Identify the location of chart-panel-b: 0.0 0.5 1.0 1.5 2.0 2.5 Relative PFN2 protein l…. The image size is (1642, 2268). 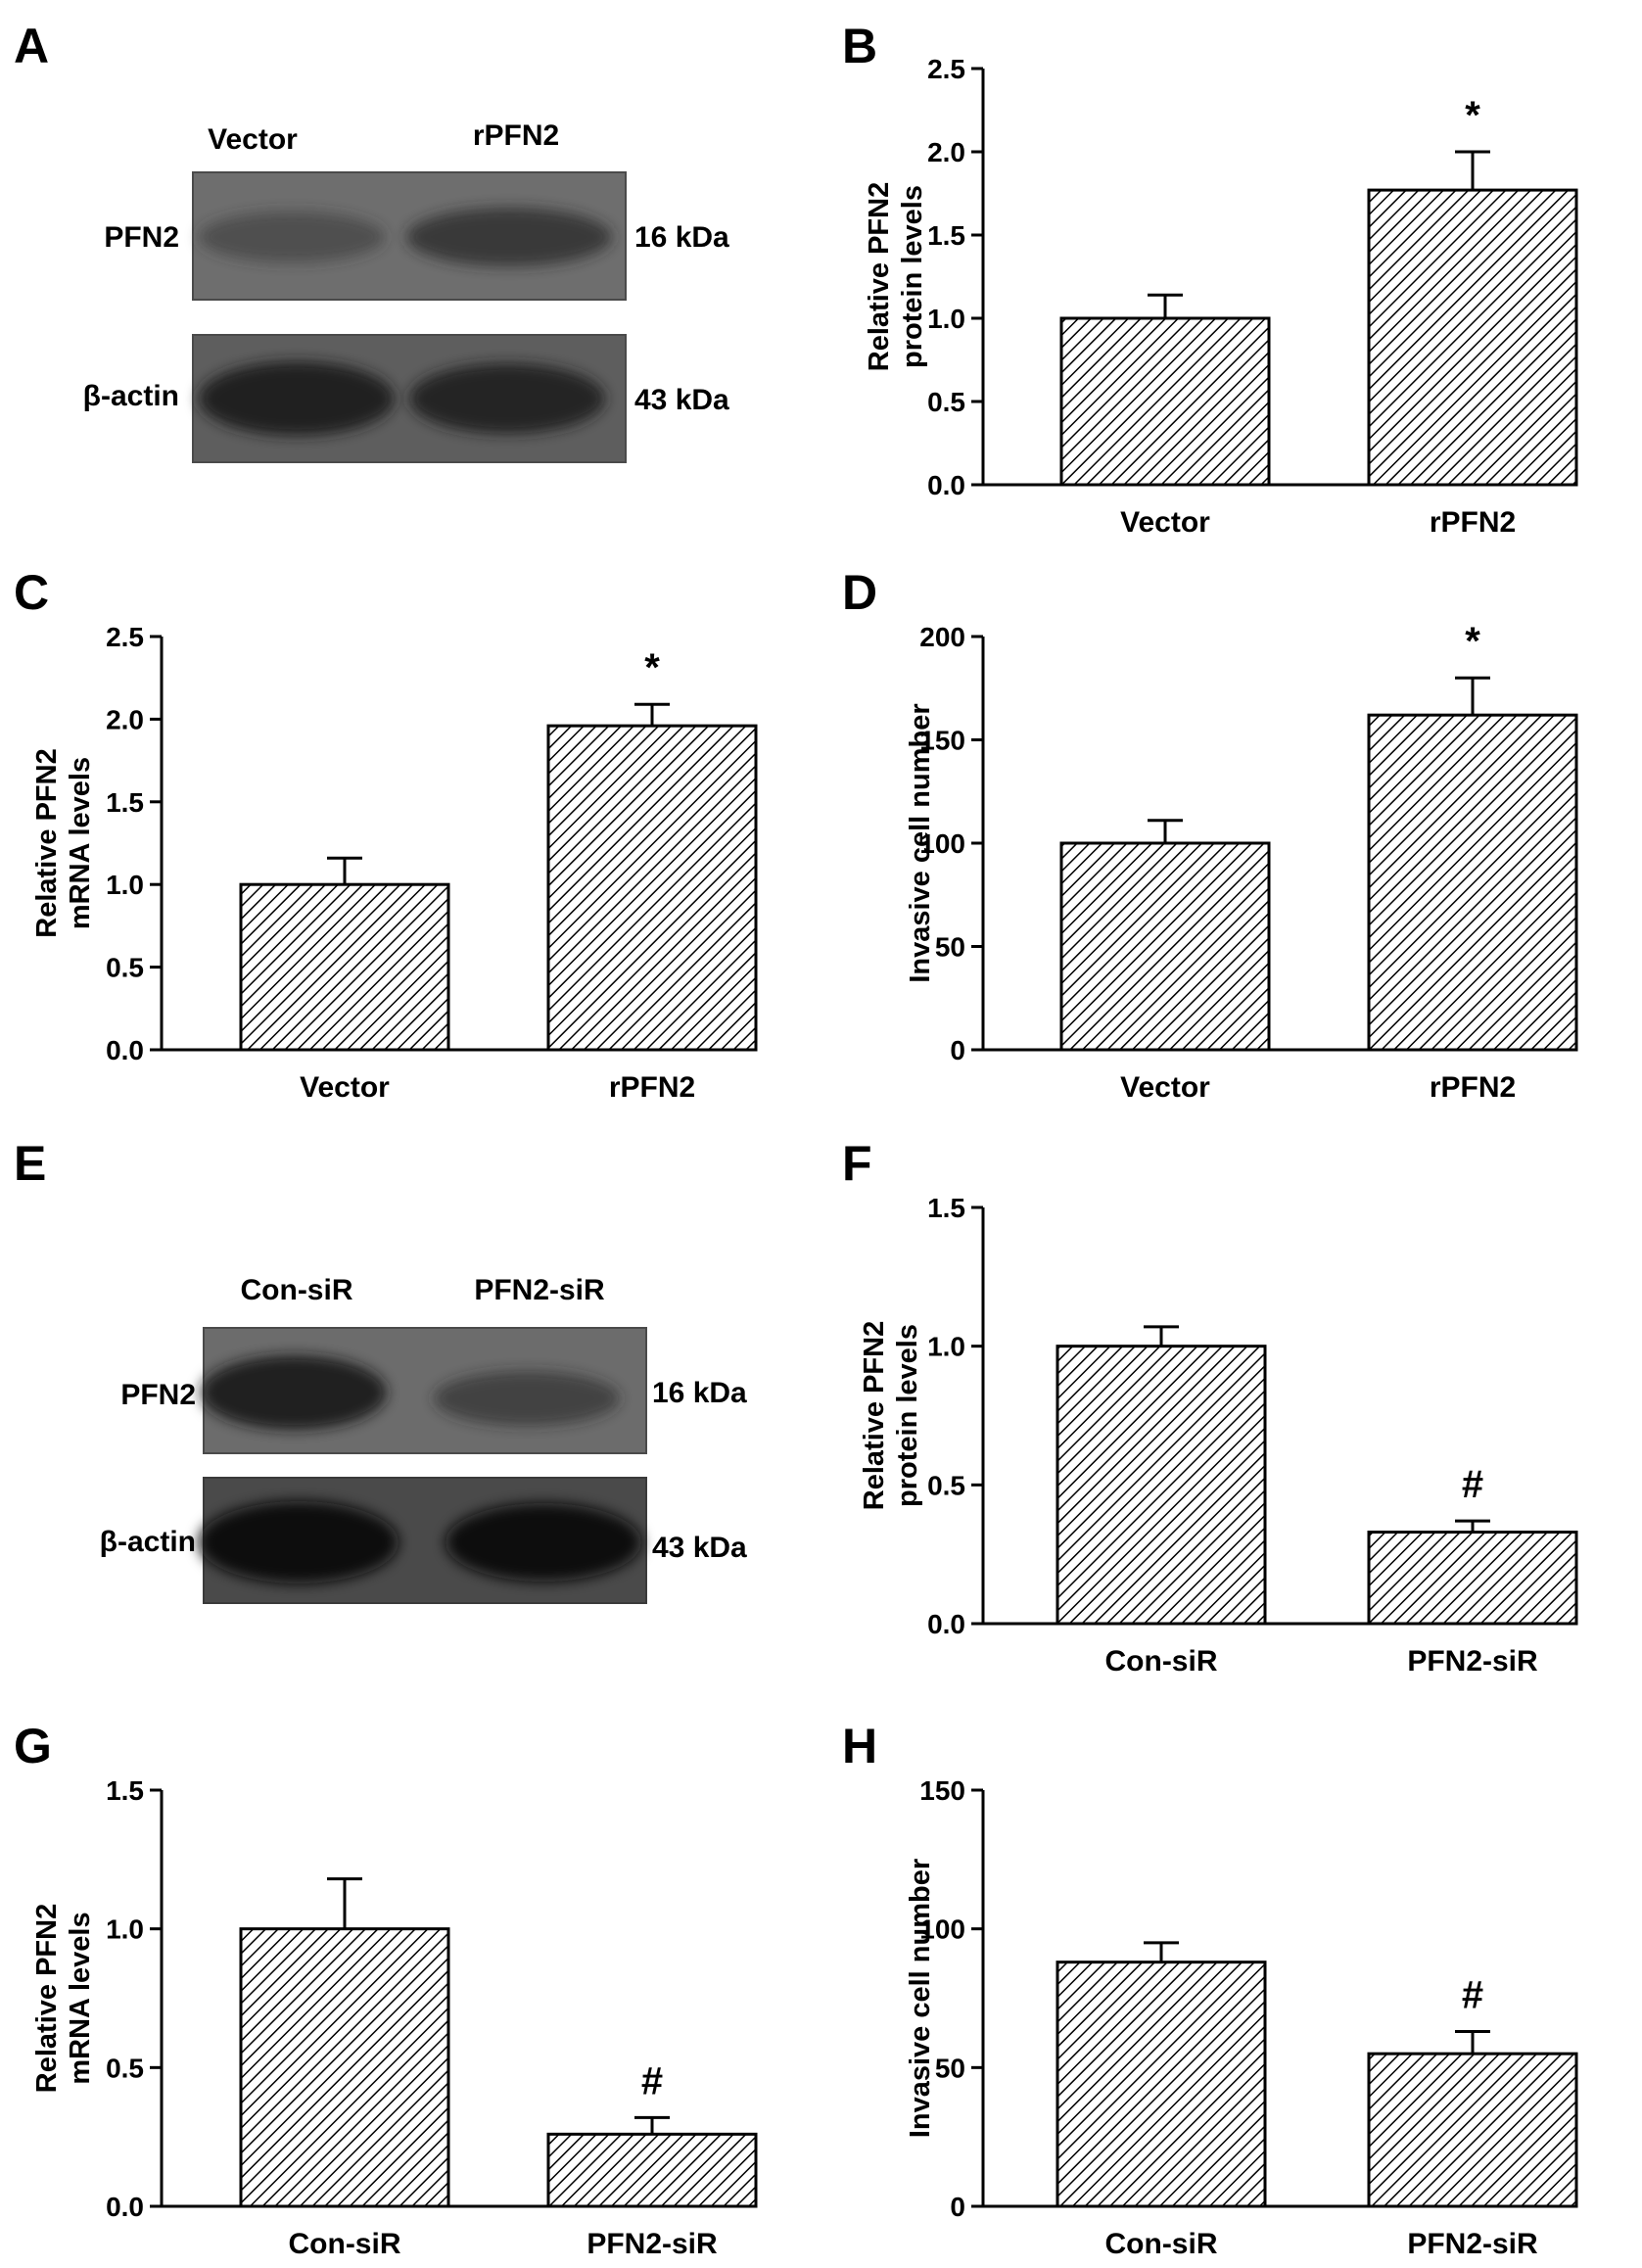
(1221, 296).